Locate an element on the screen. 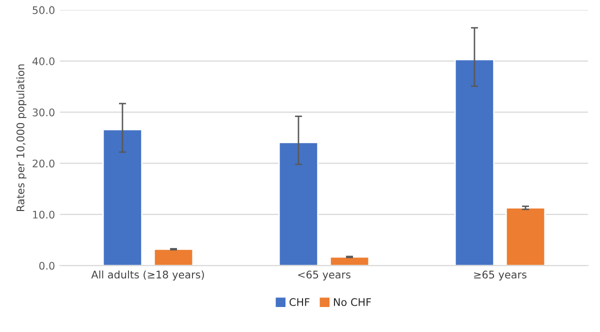 The width and height of the screenshot is (600, 332). legend-label: No CHF is located at coordinates (352, 302).